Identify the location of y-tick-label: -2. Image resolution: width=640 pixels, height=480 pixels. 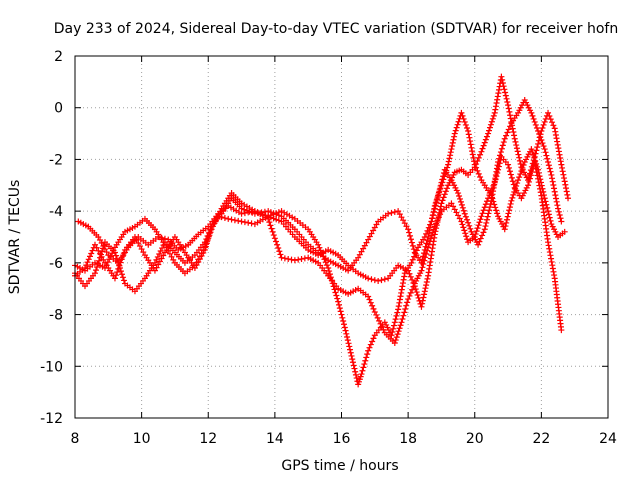
(56, 160).